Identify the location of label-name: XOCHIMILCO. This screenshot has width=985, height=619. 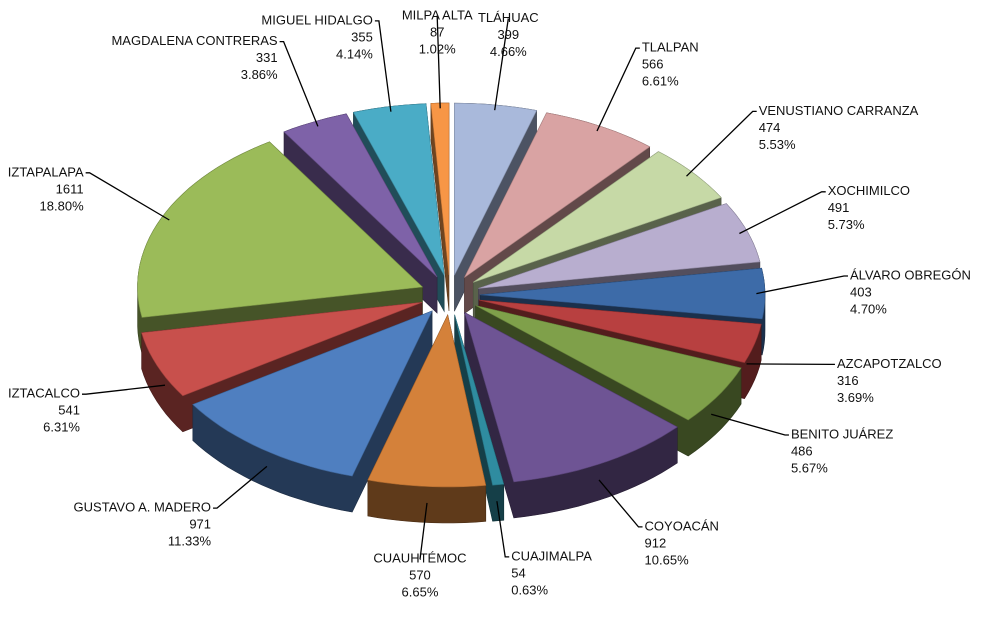
(869, 190).